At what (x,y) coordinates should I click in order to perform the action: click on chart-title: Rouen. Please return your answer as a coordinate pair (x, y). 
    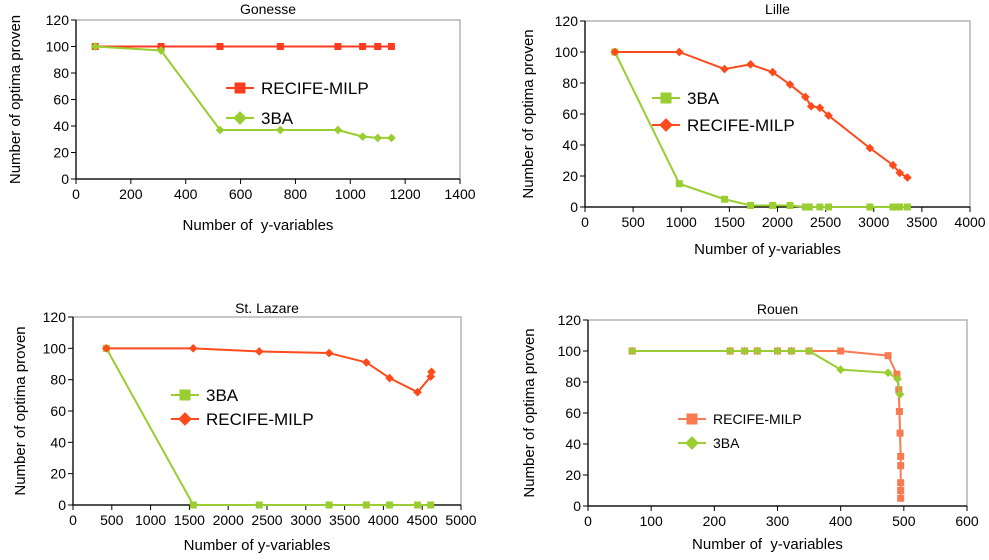
    Looking at the image, I should click on (777, 309).